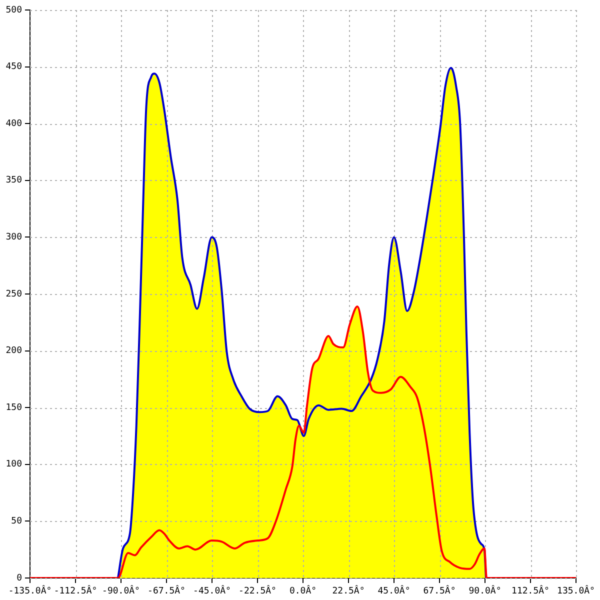  What do you see at coordinates (576, 590) in the screenshot?
I see `x-tick-label: 135.0Â°` at bounding box center [576, 590].